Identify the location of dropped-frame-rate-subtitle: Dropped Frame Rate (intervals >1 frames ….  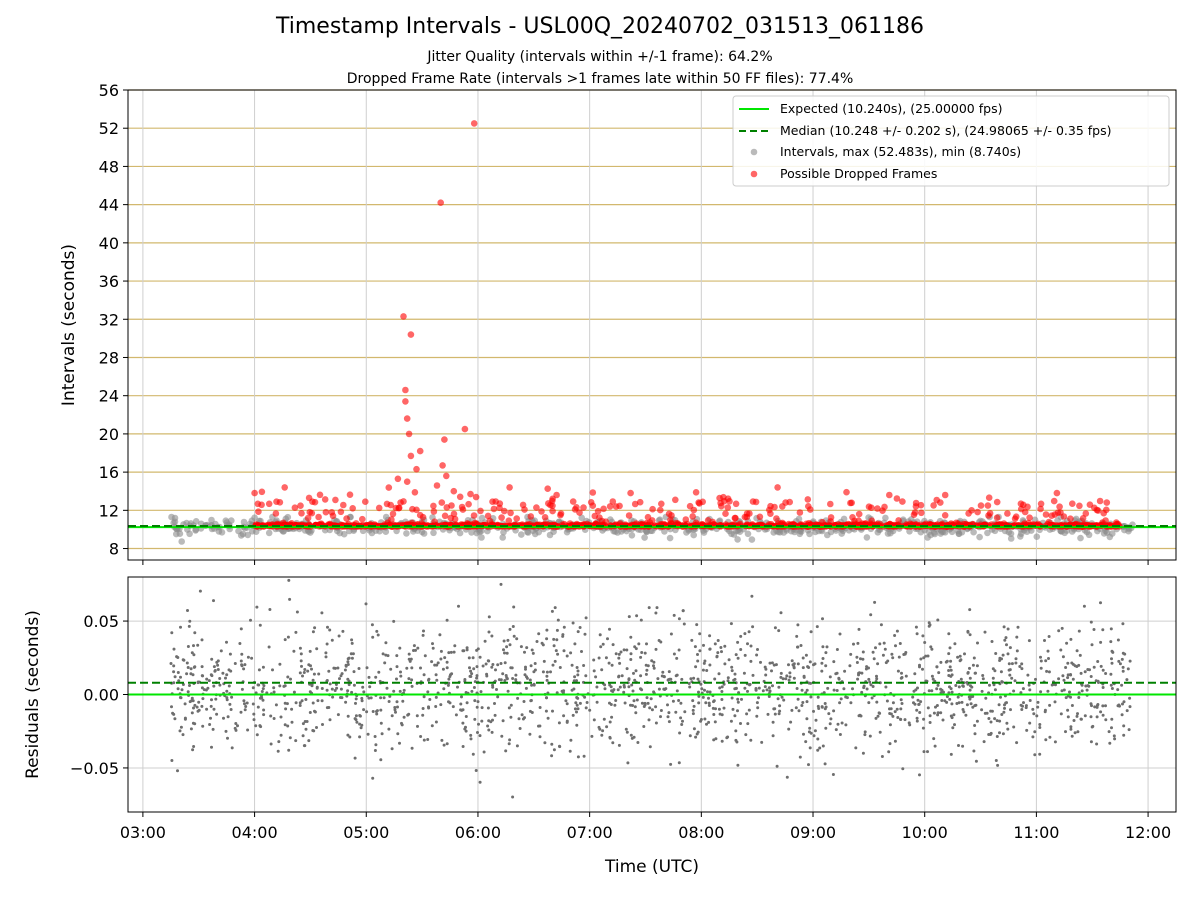
(600, 79).